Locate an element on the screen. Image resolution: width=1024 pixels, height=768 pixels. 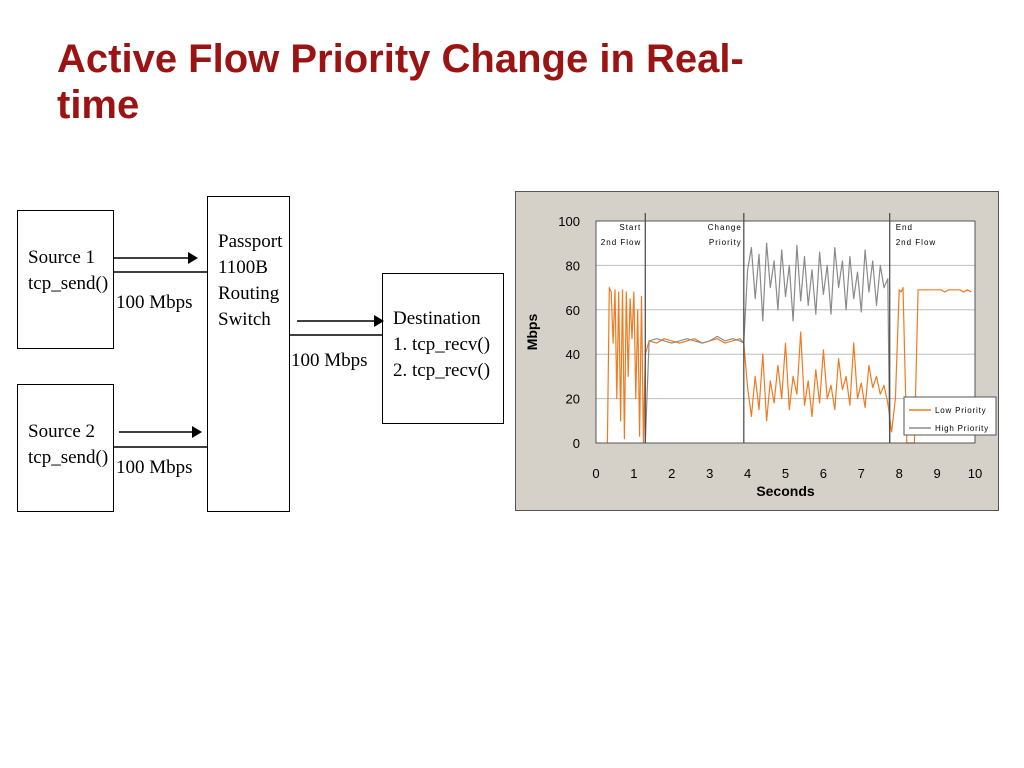
source1-name: Source 1 is located at coordinates (62, 257).